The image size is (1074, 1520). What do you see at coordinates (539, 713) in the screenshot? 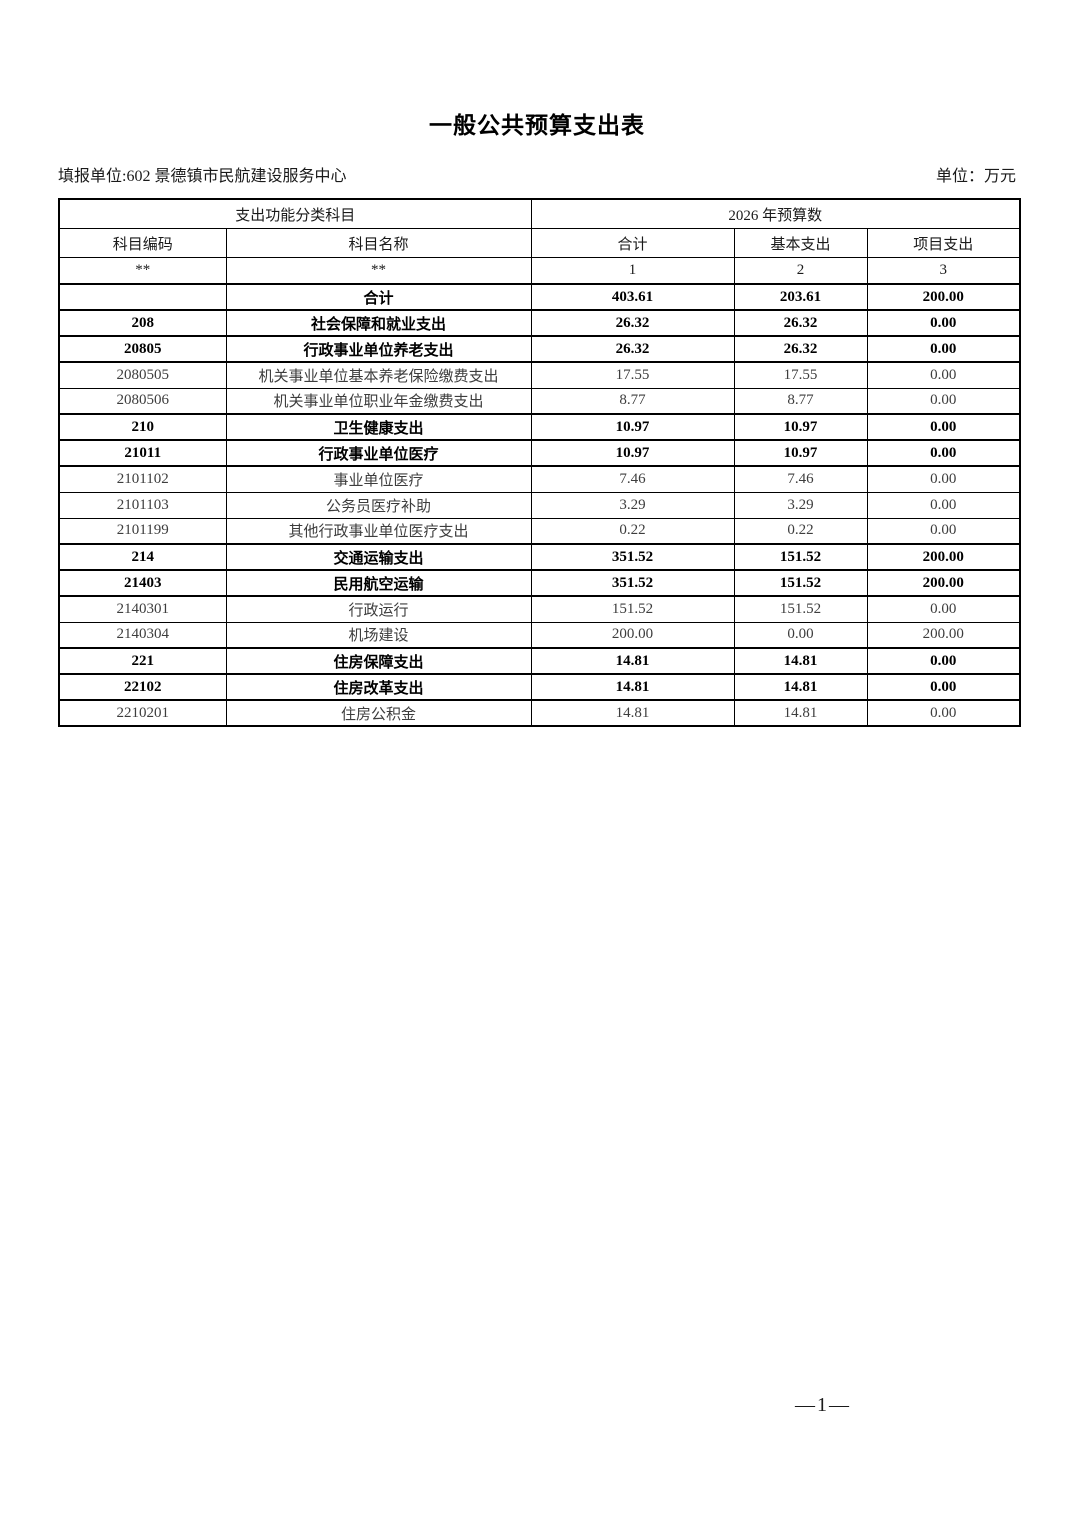
I see `table-row: 2210201 住房公积金 14.81 14.81 0.00` at bounding box center [539, 713].